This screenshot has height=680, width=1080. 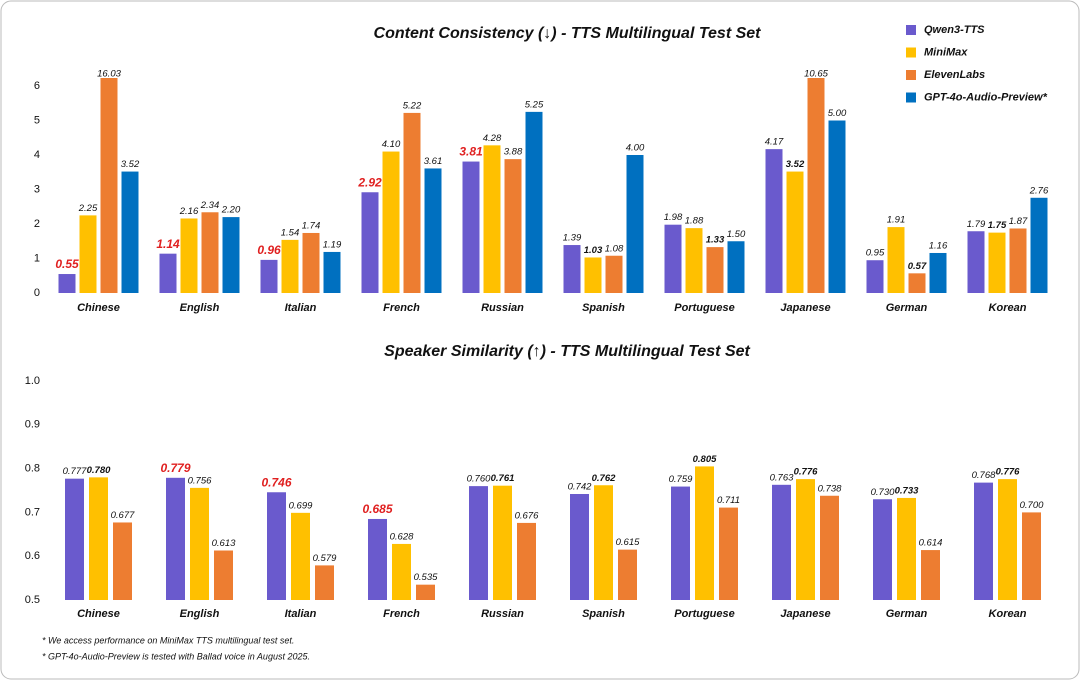 What do you see at coordinates (311, 225) in the screenshot?
I see `value-label: 1.74` at bounding box center [311, 225].